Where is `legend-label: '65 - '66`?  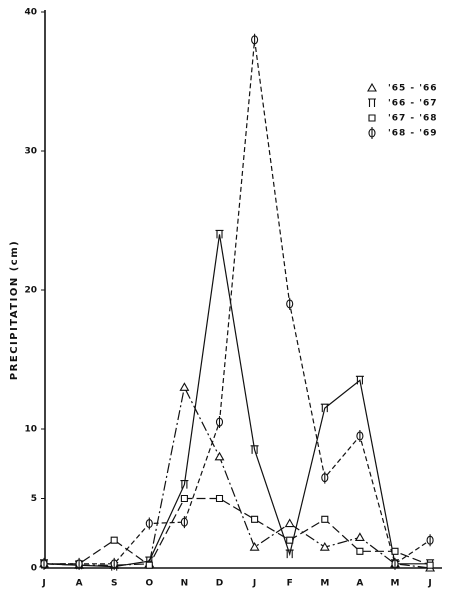 legend-label: '65 - '66 is located at coordinates (413, 89).